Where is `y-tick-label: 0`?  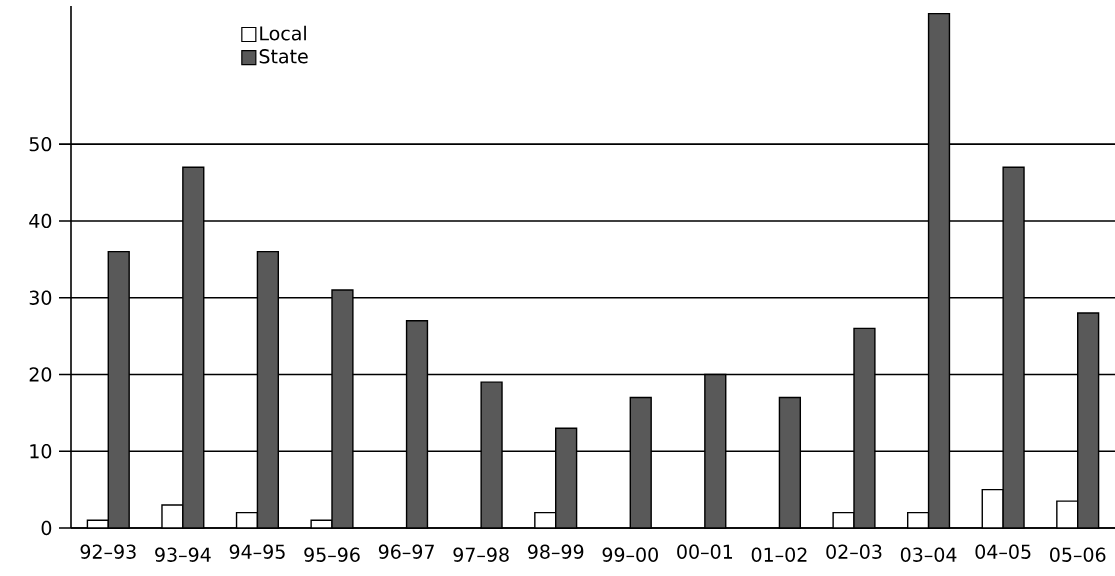
y-tick-label: 0 is located at coordinates (46, 528).